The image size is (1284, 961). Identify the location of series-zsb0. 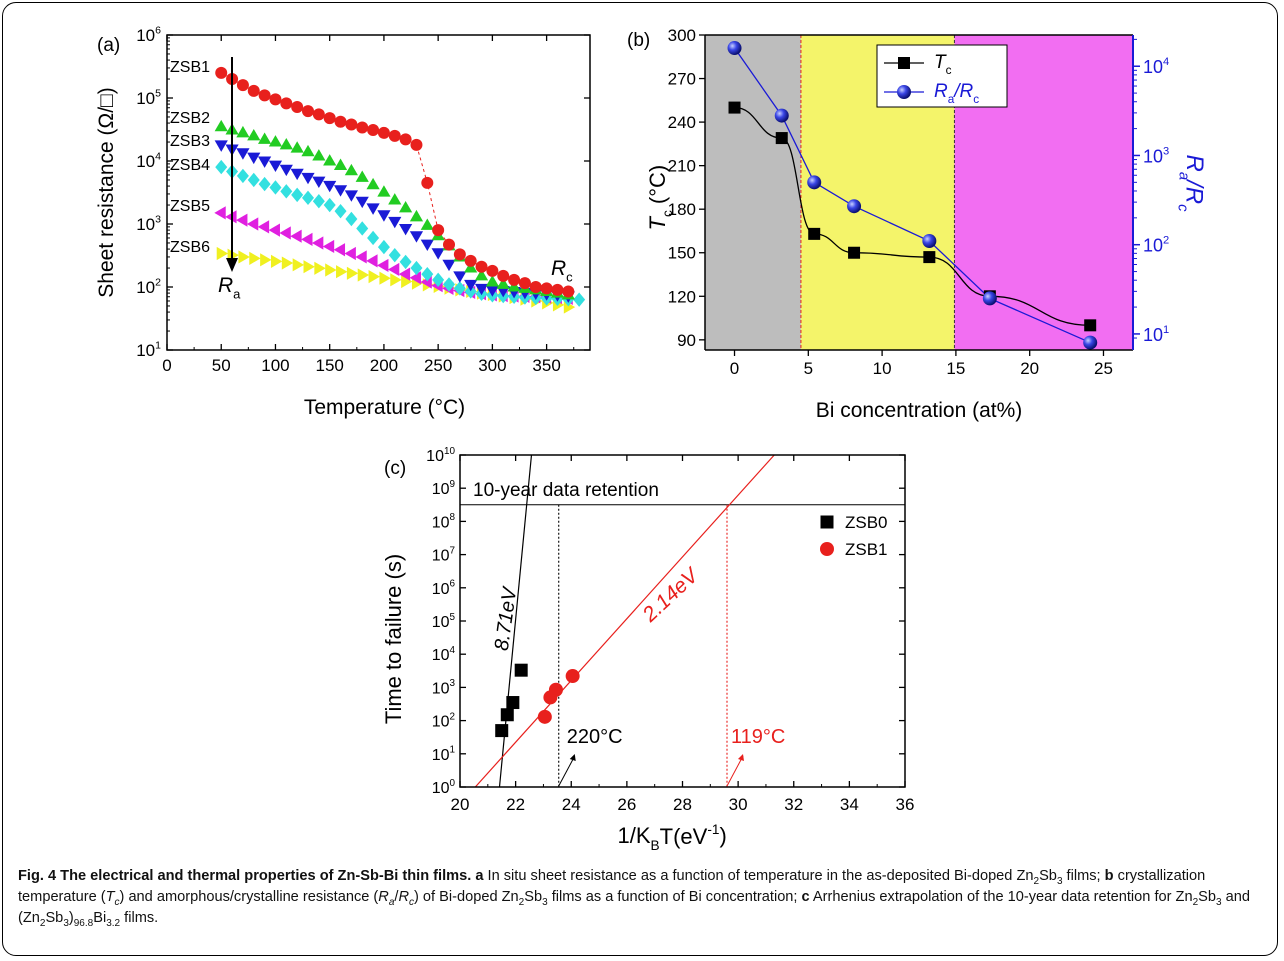
(511, 700).